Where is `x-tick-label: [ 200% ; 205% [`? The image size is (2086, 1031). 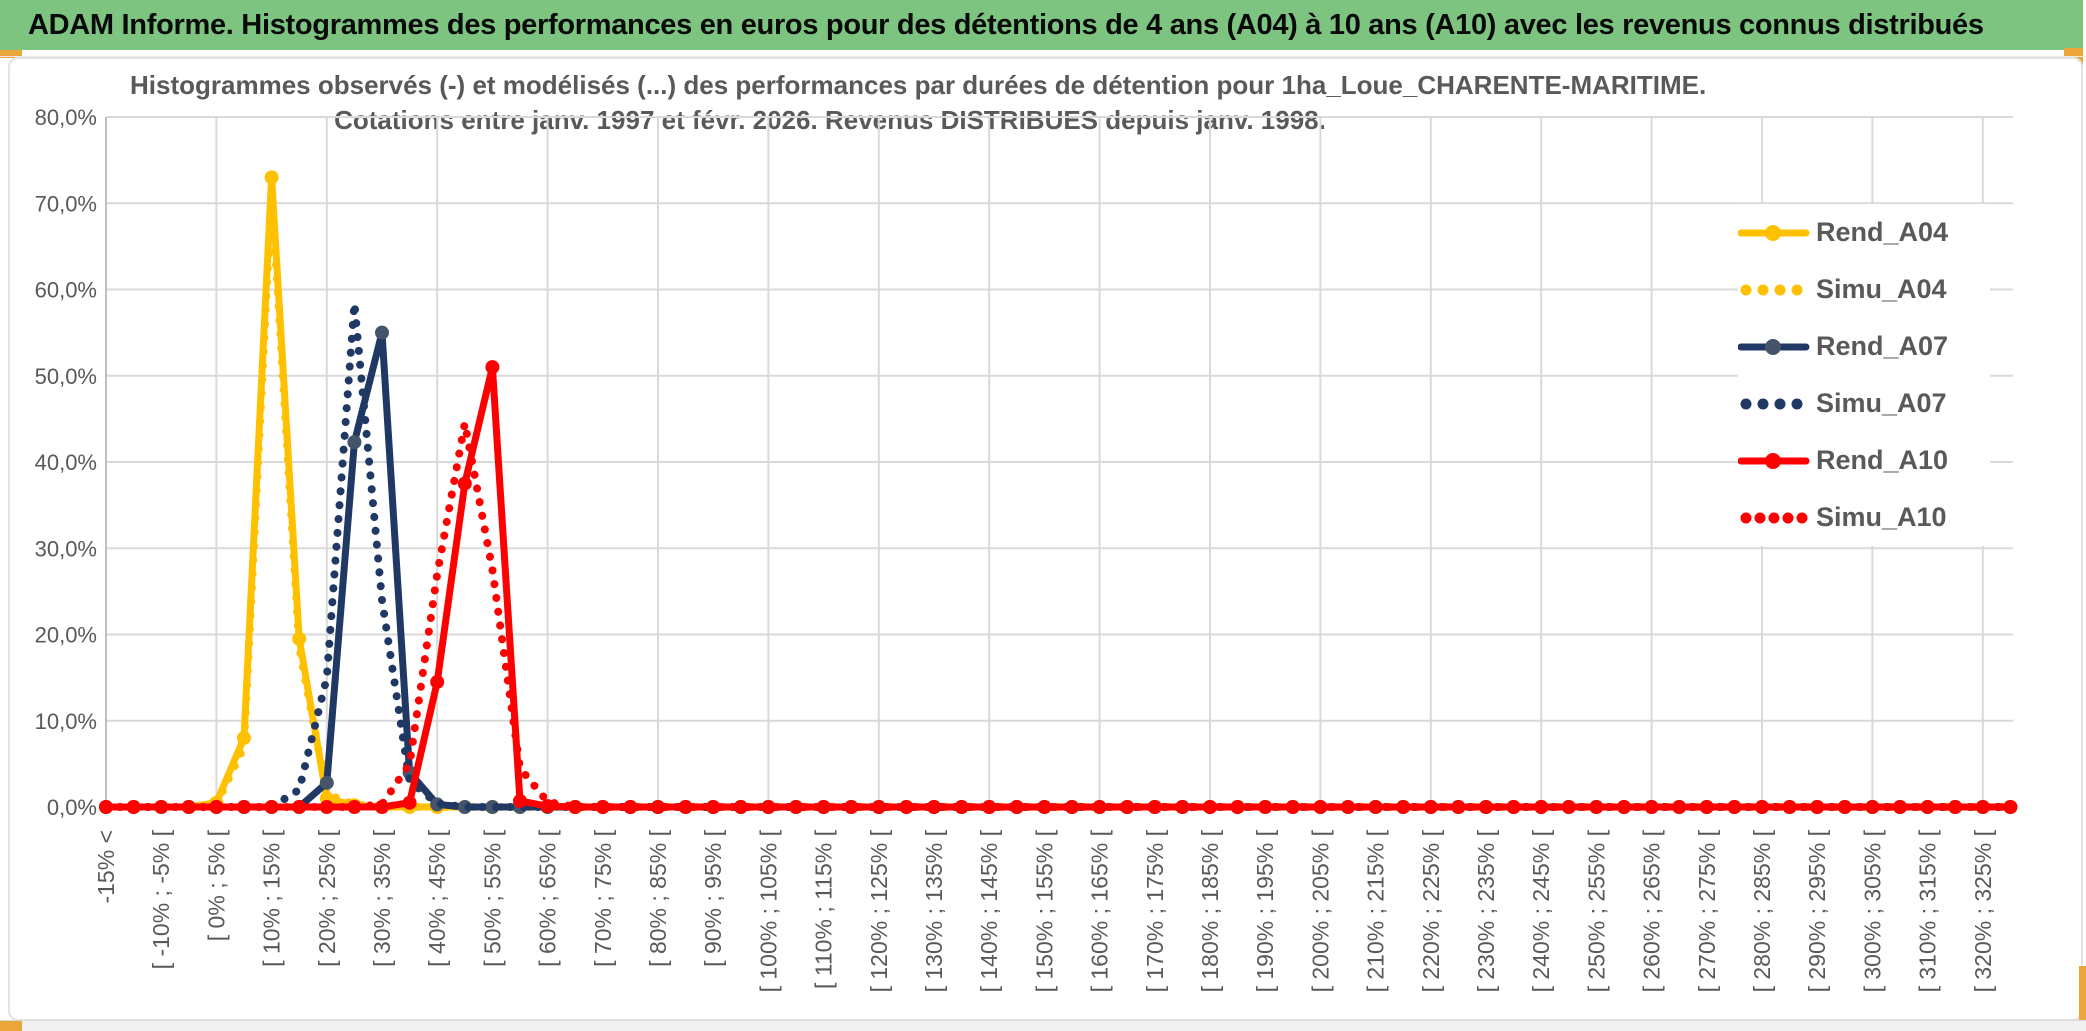
x-tick-label: [ 200% ; 205% [ is located at coordinates (1320, 910).